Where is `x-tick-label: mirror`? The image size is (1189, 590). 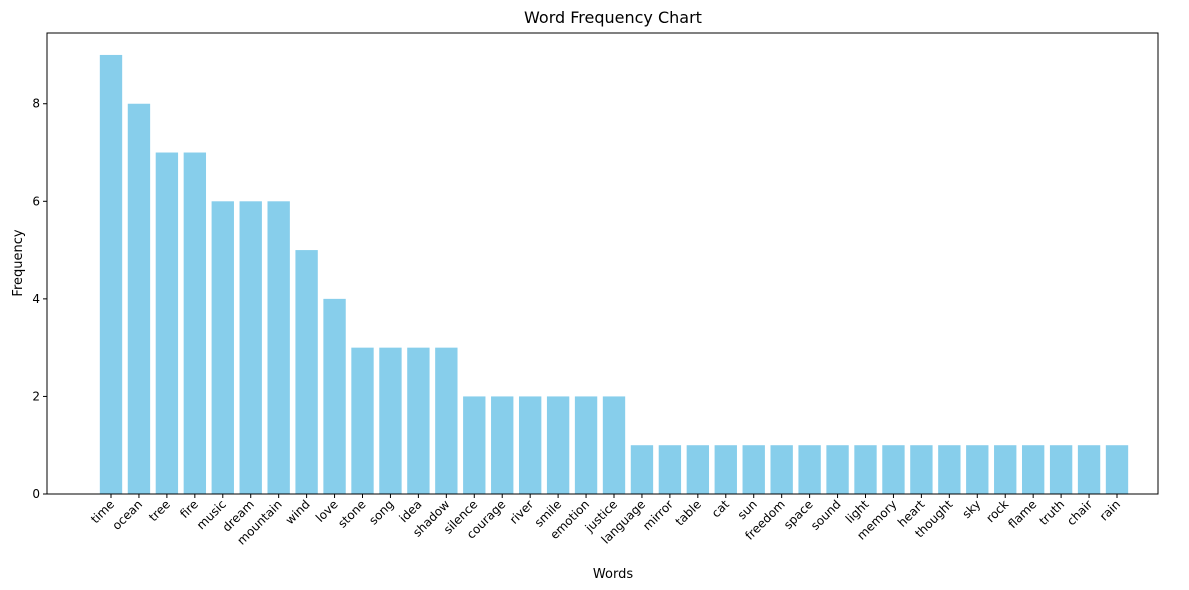
x-tick-label: mirror is located at coordinates (658, 515).